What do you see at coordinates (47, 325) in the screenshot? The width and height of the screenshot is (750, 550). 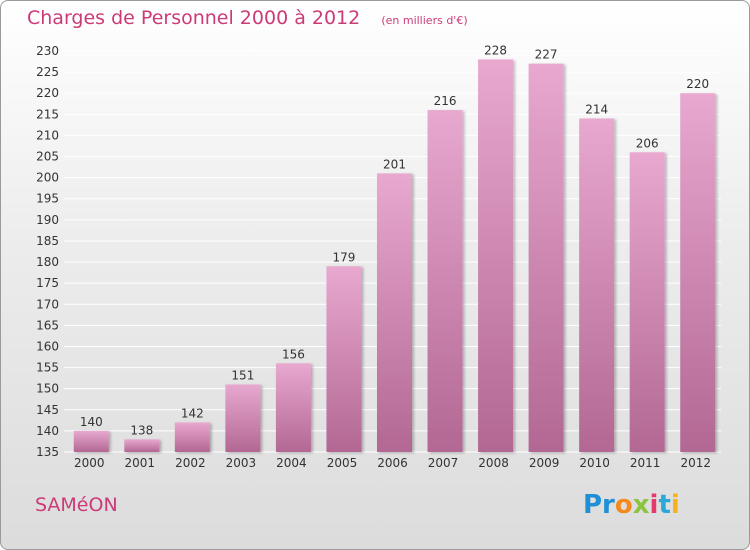 I see `y-tick-label: 165` at bounding box center [47, 325].